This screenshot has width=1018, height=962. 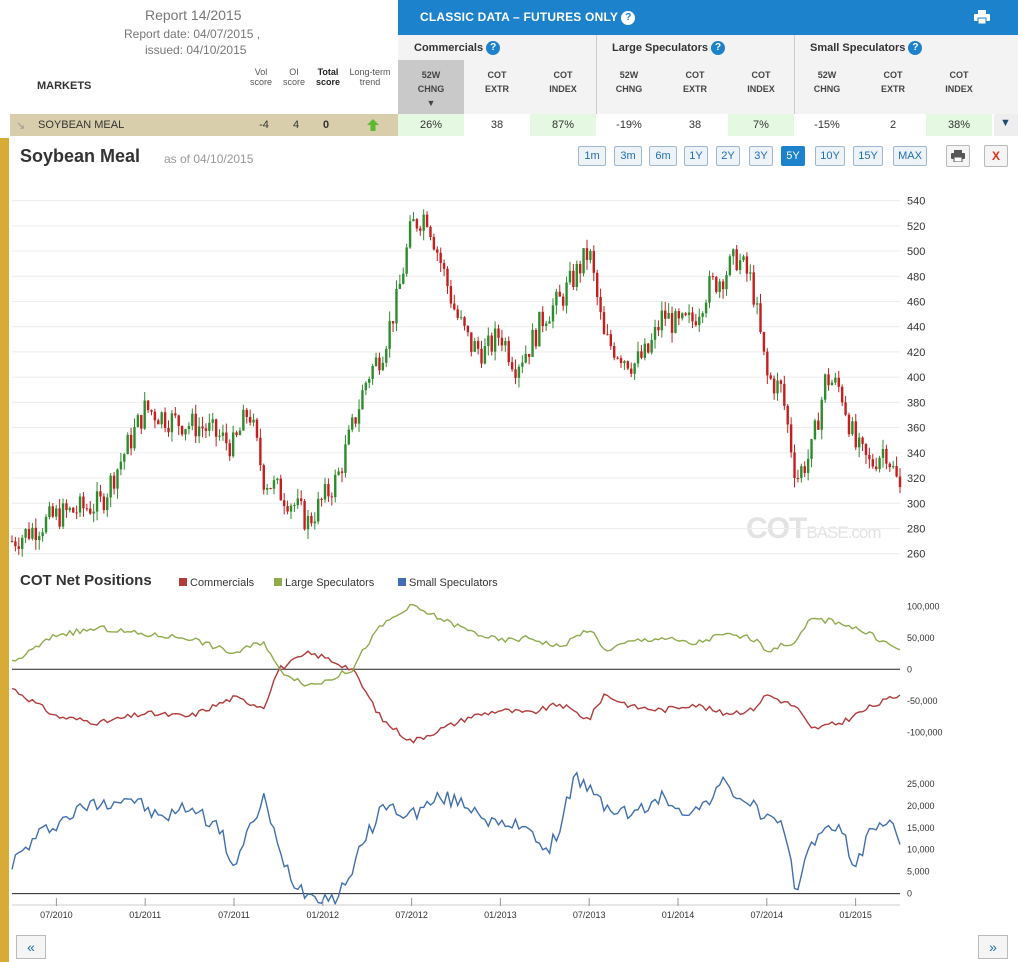 I want to click on range-button-3m: 3m, so click(x=628, y=156).